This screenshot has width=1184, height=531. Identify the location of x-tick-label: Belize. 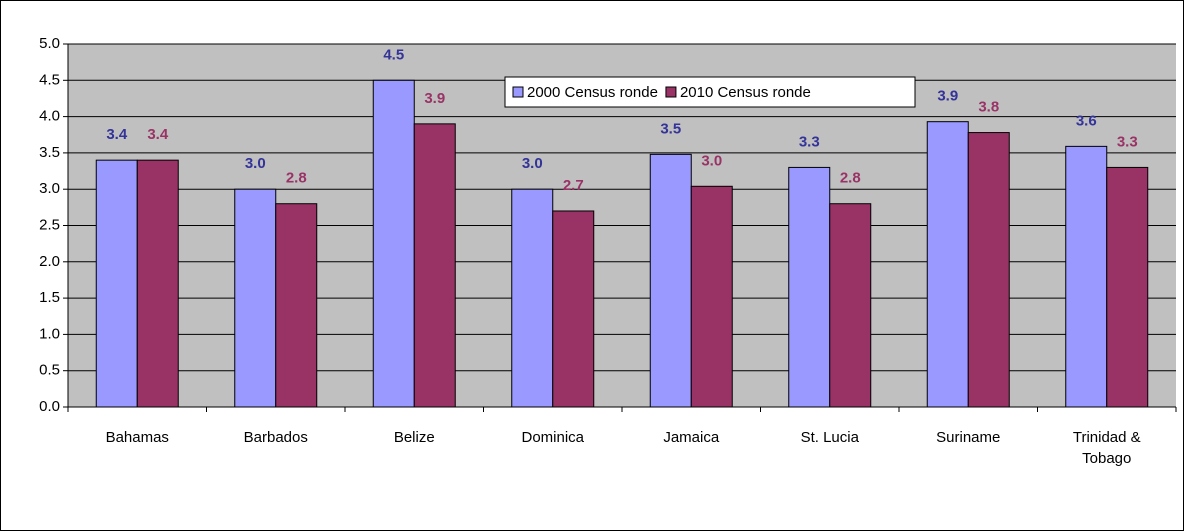
(414, 437).